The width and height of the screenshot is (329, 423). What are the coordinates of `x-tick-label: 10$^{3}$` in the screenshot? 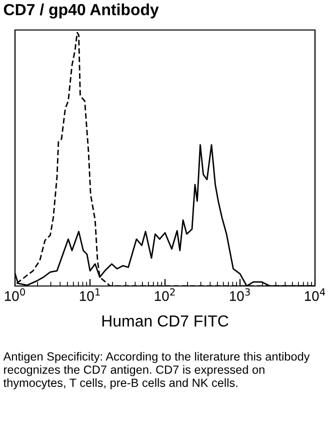 It's located at (240, 294).